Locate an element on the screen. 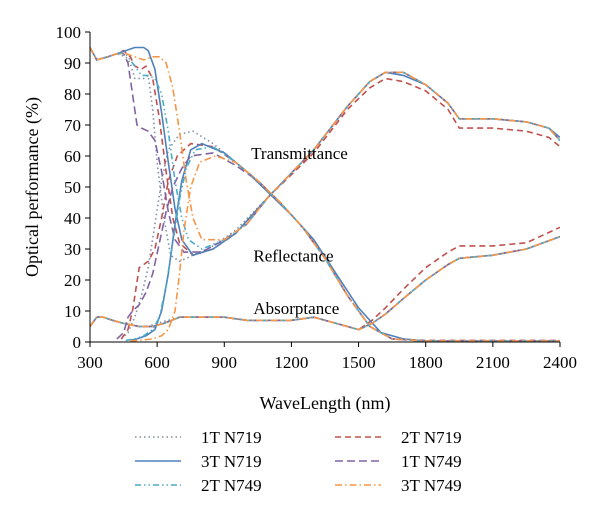  x-axis-title: WaveLength (nm) is located at coordinates (324, 403).